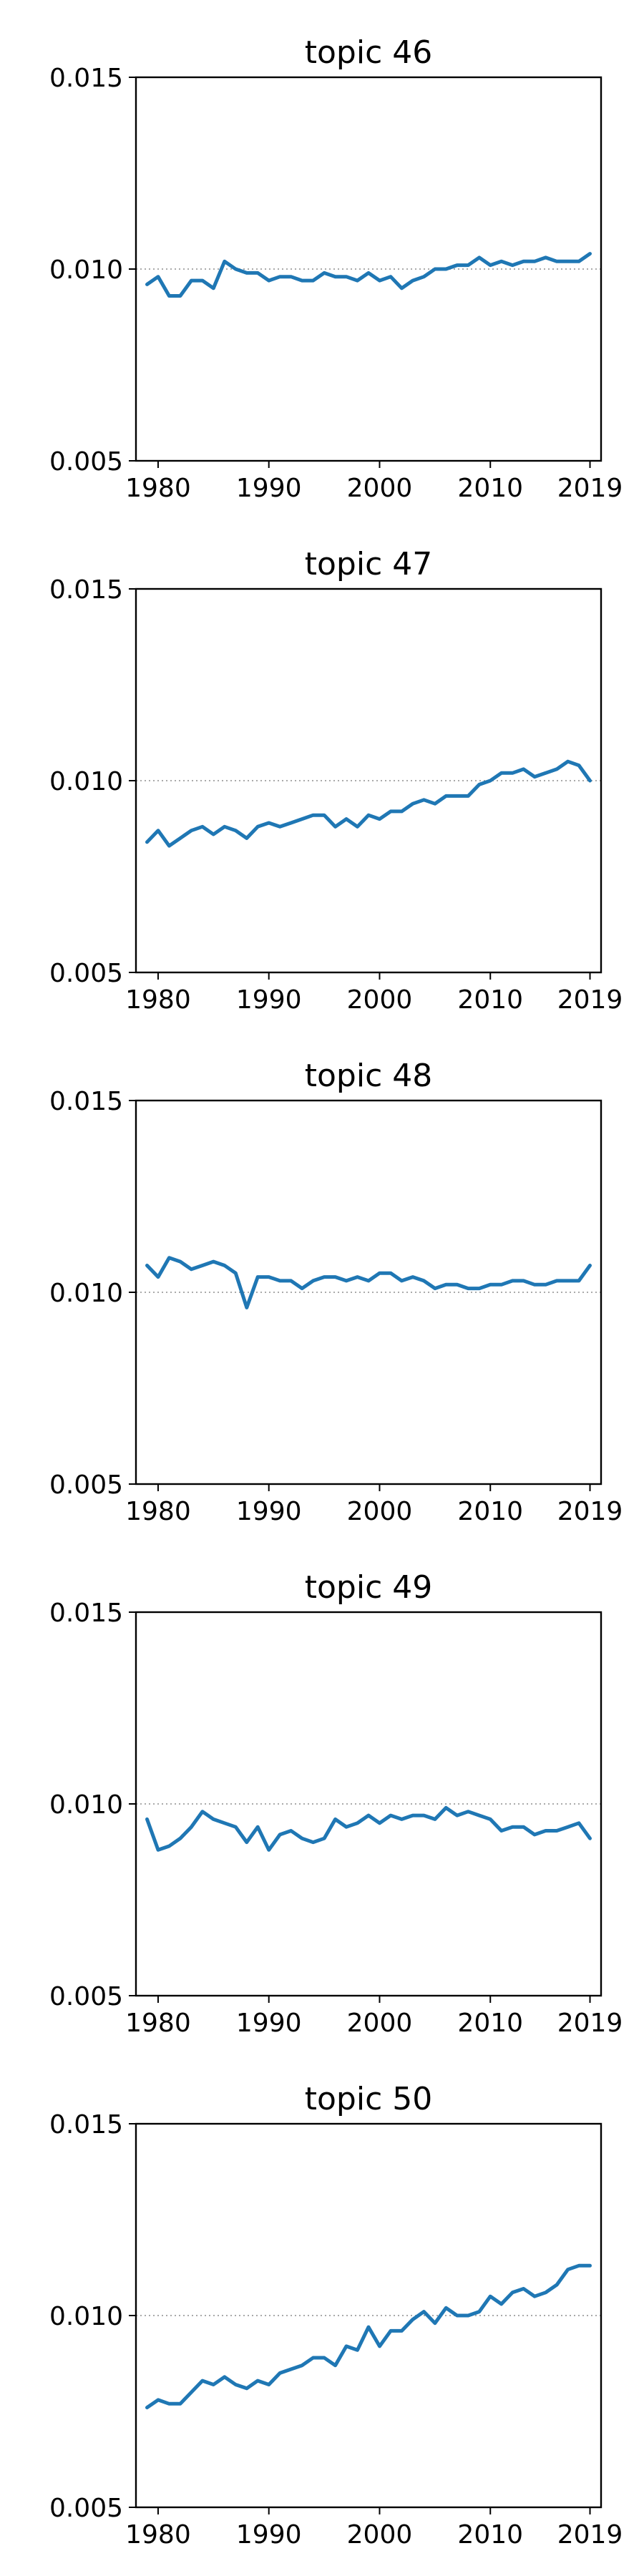  Describe the element at coordinates (369, 1076) in the screenshot. I see `panel-title: topic 48` at that location.